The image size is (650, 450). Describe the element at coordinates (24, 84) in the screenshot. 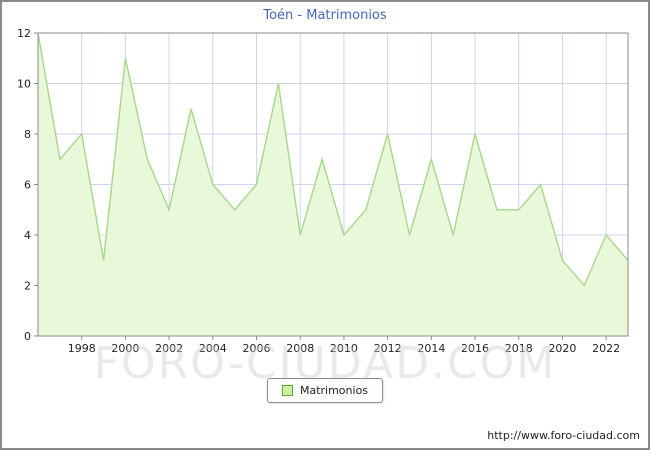

I see `svg-text: 10` at that location.